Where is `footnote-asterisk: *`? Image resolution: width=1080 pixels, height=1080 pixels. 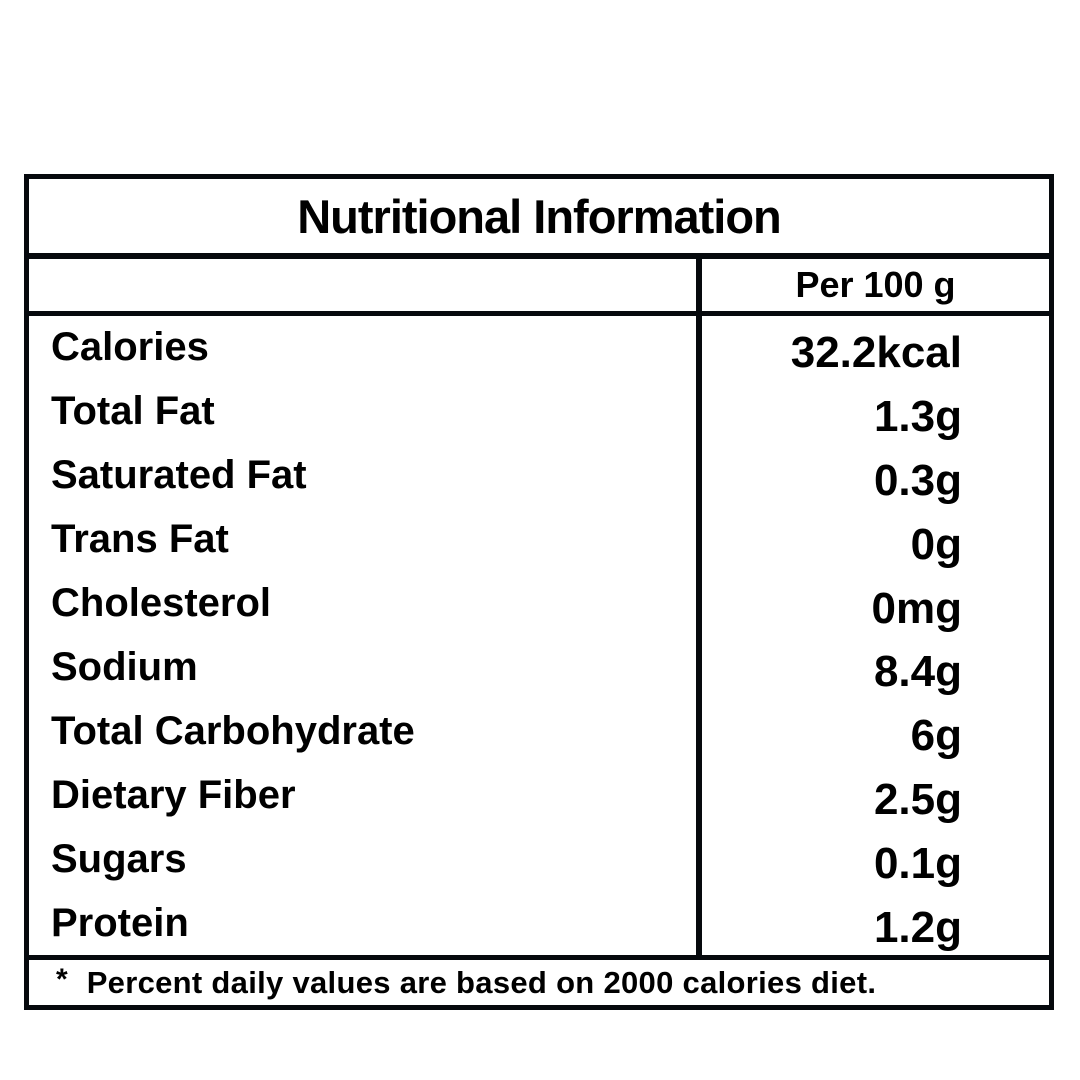
footnote-asterisk: * is located at coordinates (62, 979).